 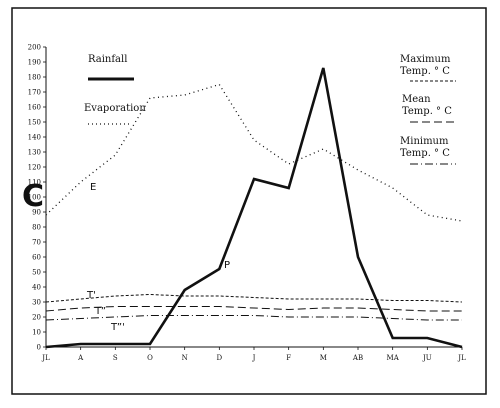 I want to click on annotation-tmax: T', so click(x=91, y=295).